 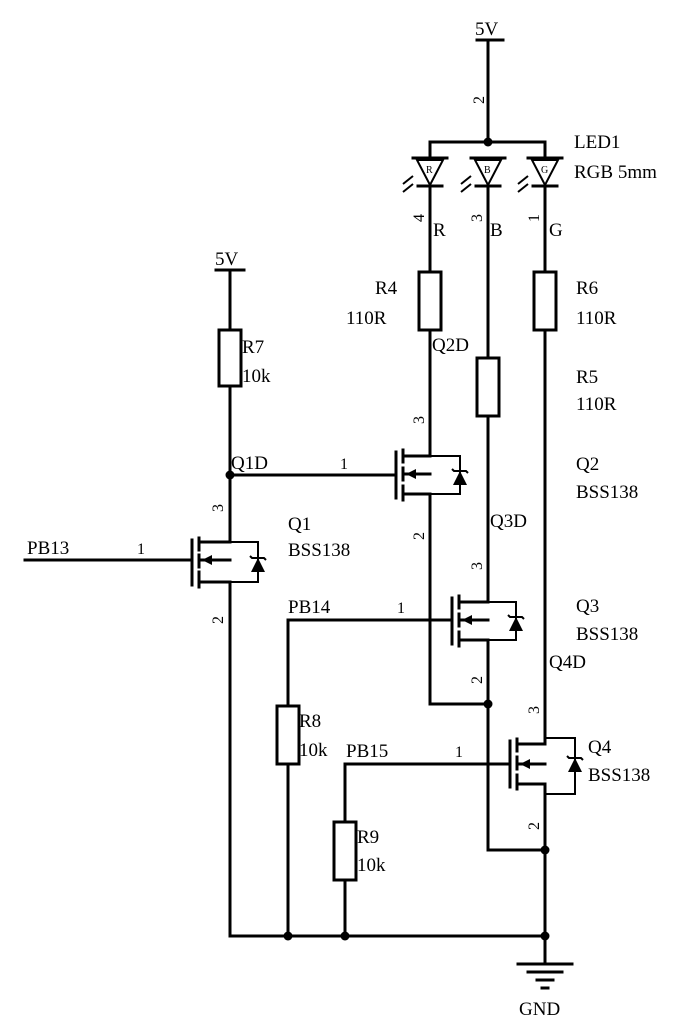 What do you see at coordinates (508, 521) in the screenshot?
I see `net-label-q3d: Q3D` at bounding box center [508, 521].